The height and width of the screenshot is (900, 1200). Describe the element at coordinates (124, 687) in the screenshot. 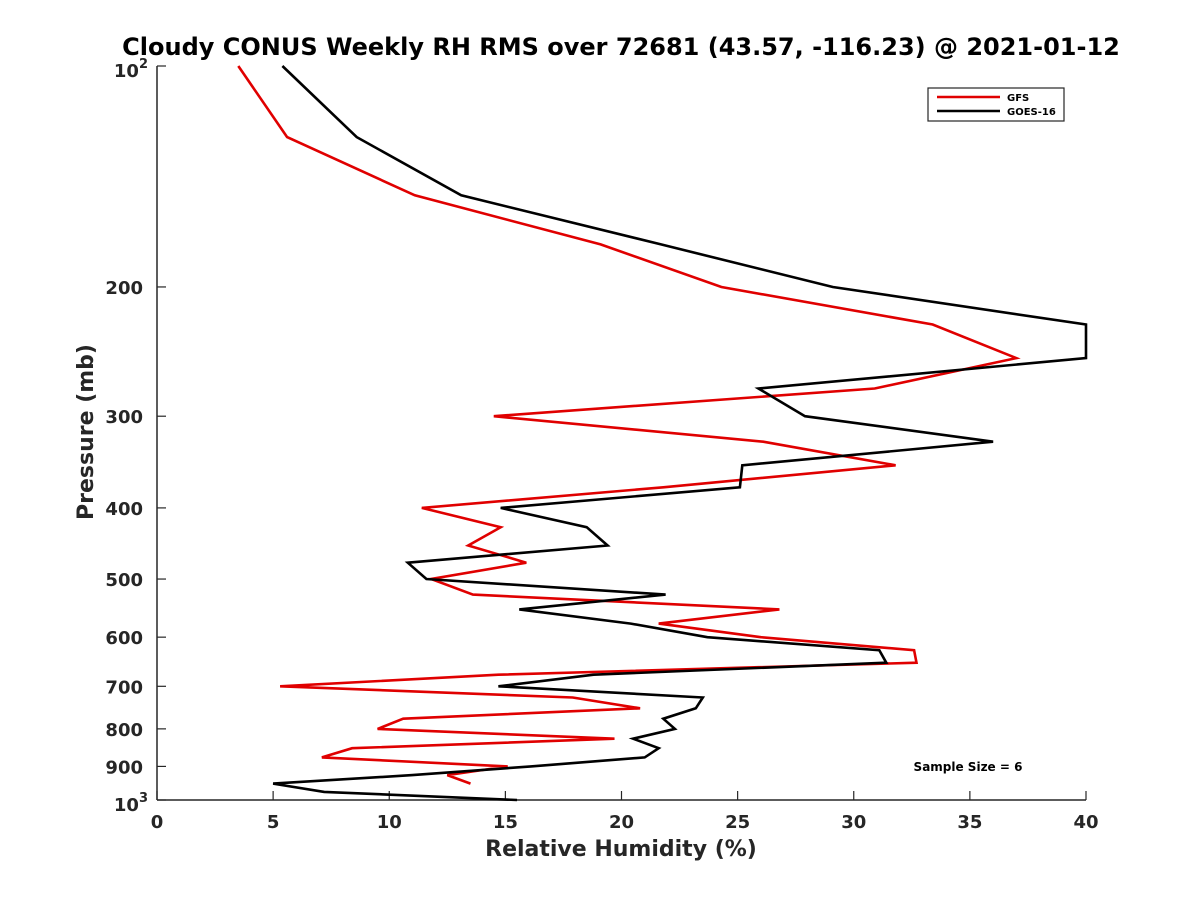

I see `y-tick-label: 700` at that location.